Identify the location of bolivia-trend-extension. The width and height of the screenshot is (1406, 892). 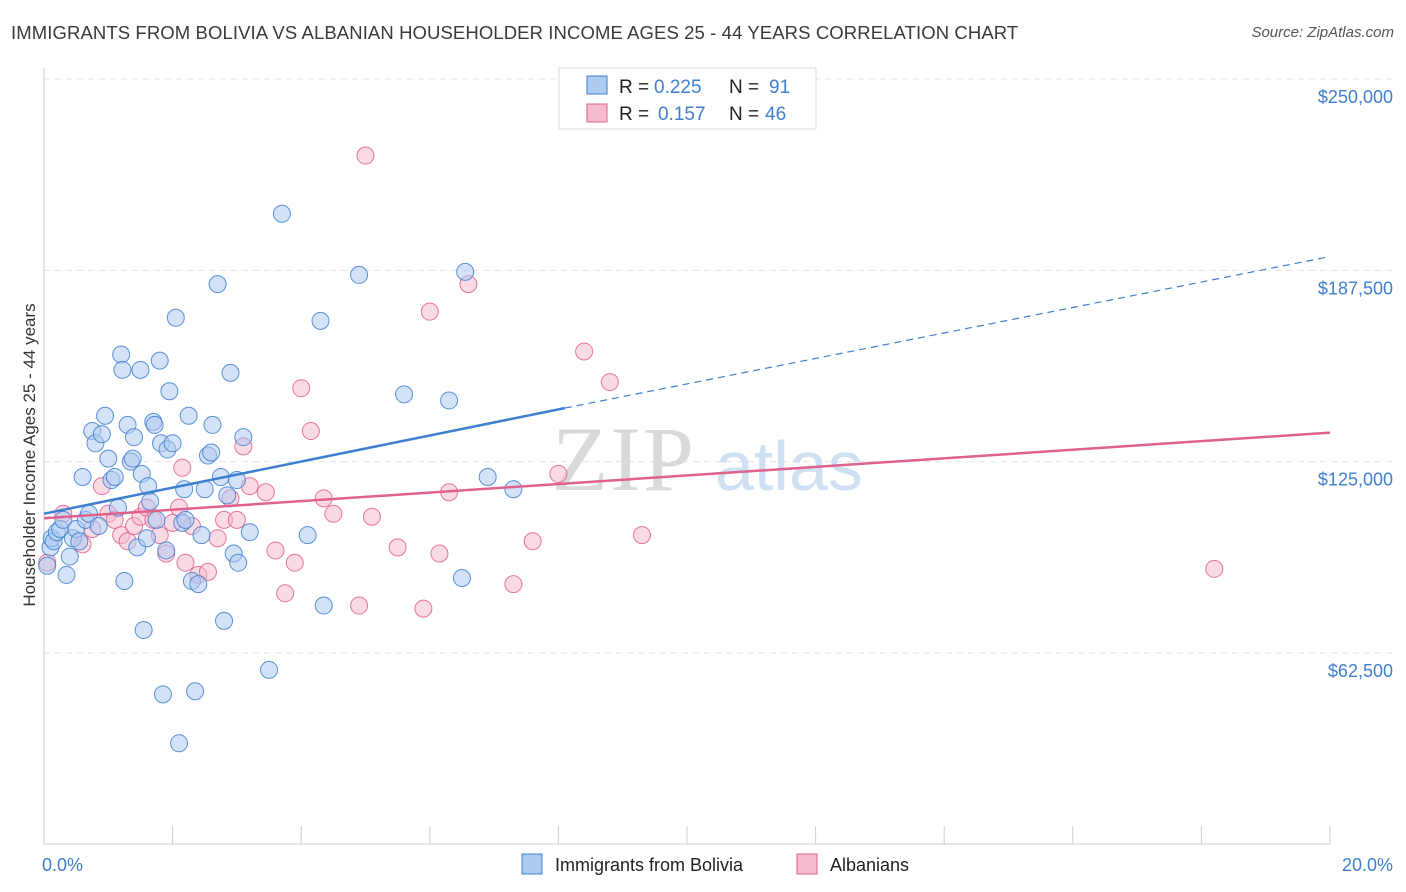
(947, 332).